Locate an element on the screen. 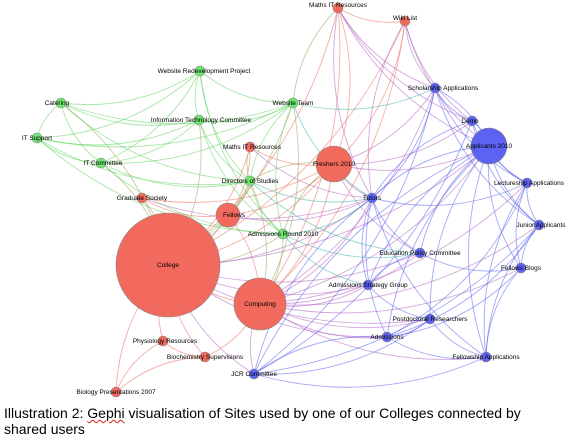 The width and height of the screenshot is (571, 438). node-label-maths-it-resources: Maths IT Resources is located at coordinates (252, 147).